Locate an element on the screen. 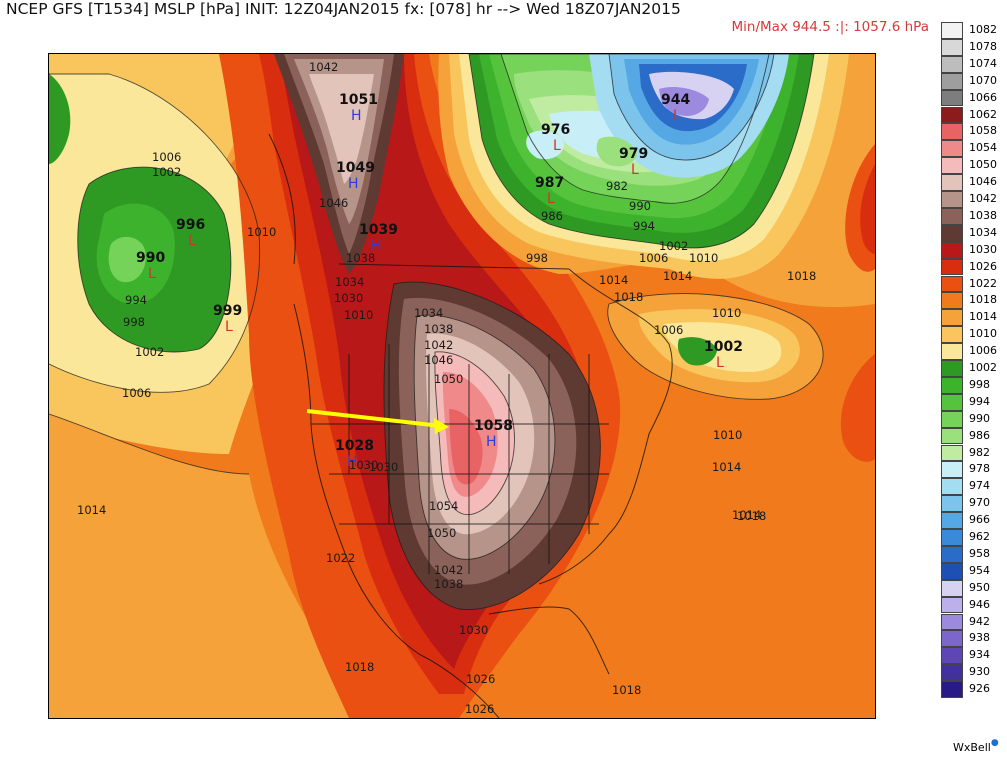 This screenshot has width=1007, height=758. isobar-label: 1022 is located at coordinates (340, 558).